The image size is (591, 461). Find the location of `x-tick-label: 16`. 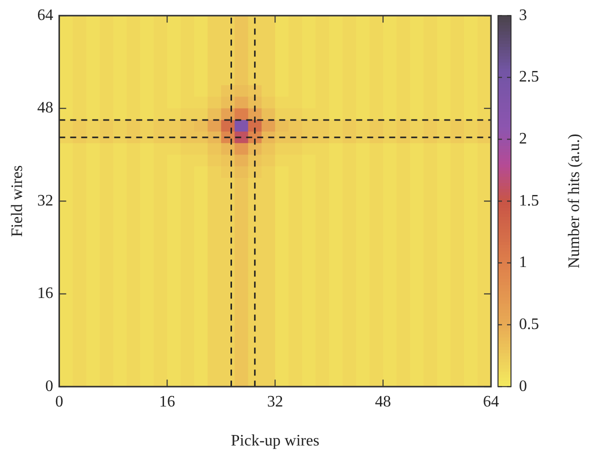

x-tick-label: 16 is located at coordinates (167, 401).